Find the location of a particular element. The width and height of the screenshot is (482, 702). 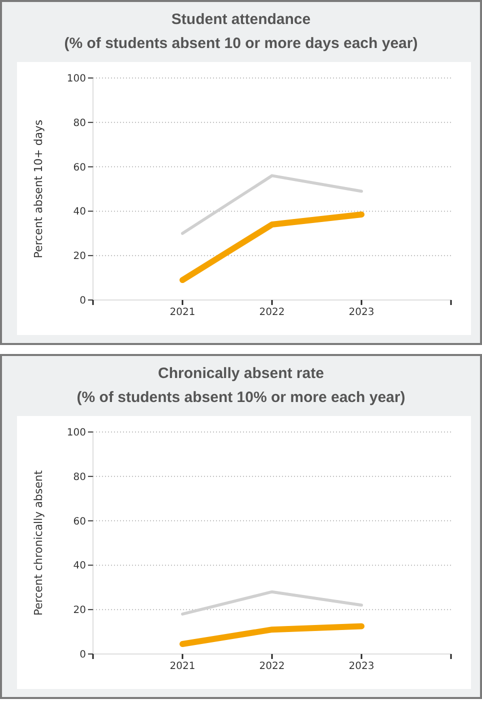

chart-title: Student attendance is located at coordinates (241, 19).